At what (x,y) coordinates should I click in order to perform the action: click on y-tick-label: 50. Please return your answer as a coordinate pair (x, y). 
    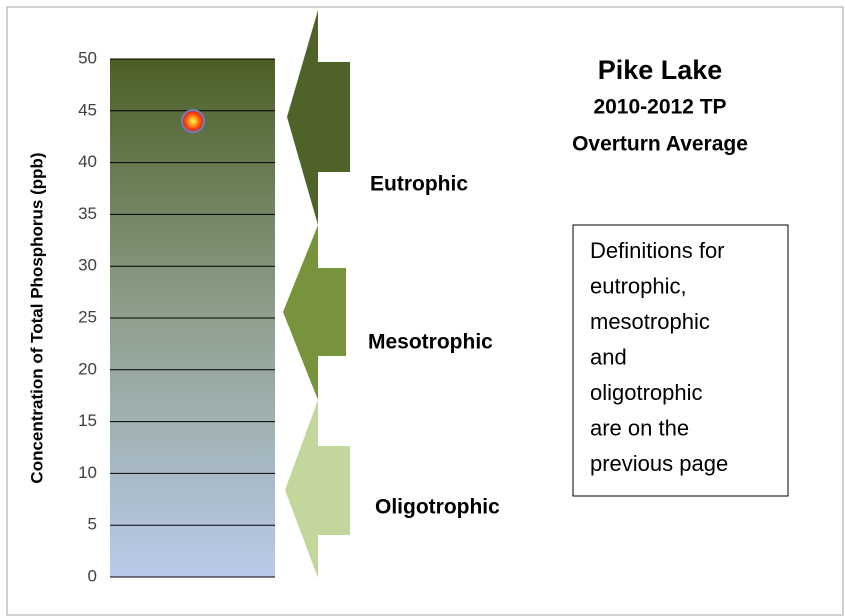
    Looking at the image, I should click on (87, 57).